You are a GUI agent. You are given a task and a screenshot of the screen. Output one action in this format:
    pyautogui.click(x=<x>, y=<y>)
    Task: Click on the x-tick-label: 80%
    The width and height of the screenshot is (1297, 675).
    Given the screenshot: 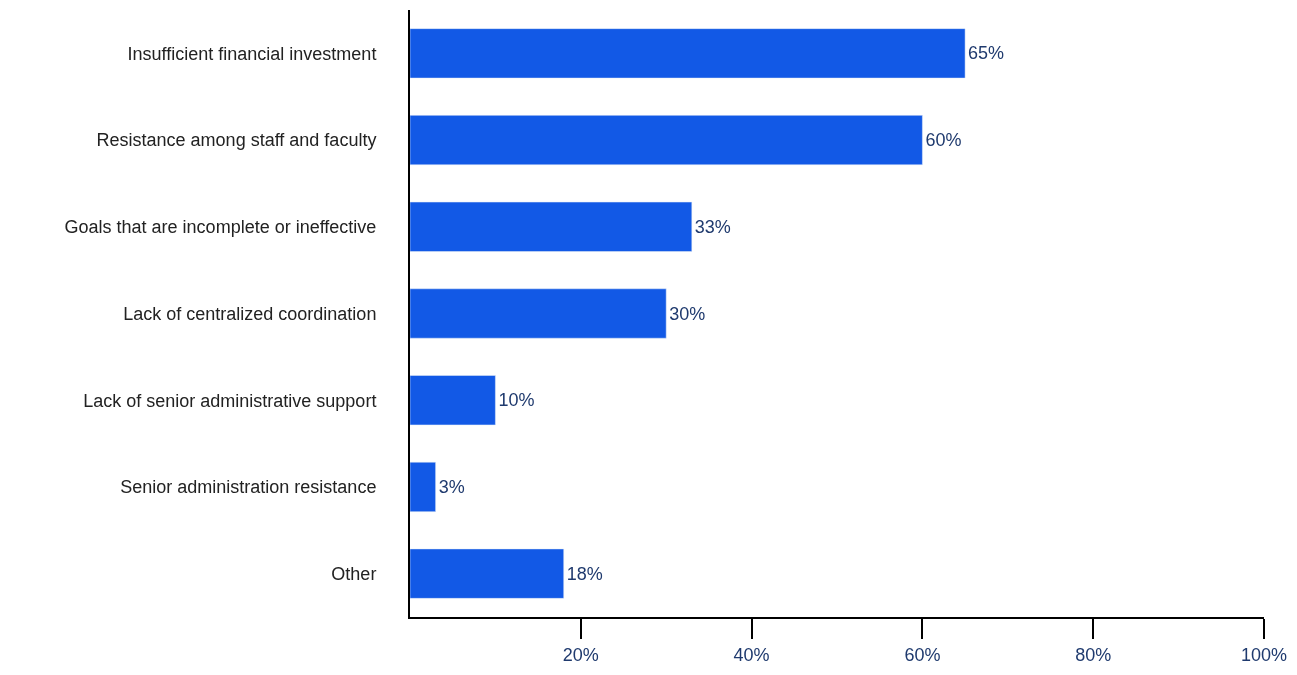 What is the action you would take?
    pyautogui.click(x=1093, y=654)
    